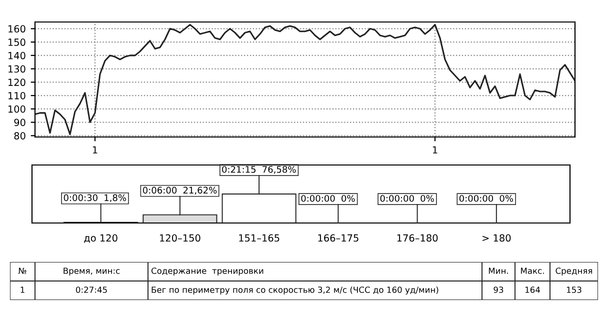  Describe the element at coordinates (17, 42) in the screenshot. I see `y-tick-label: 150` at that location.